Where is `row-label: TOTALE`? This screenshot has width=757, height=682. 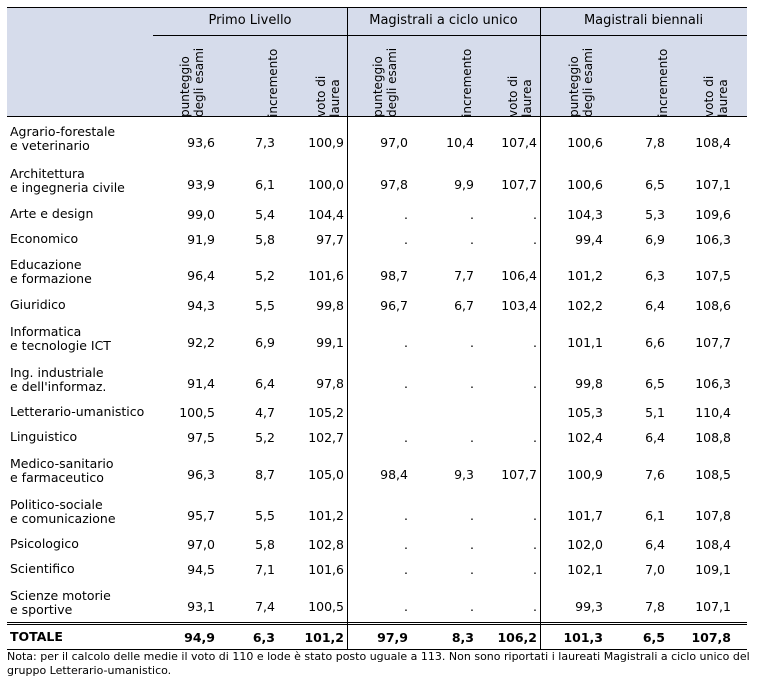
row-label: TOTALE is located at coordinates (36, 636).